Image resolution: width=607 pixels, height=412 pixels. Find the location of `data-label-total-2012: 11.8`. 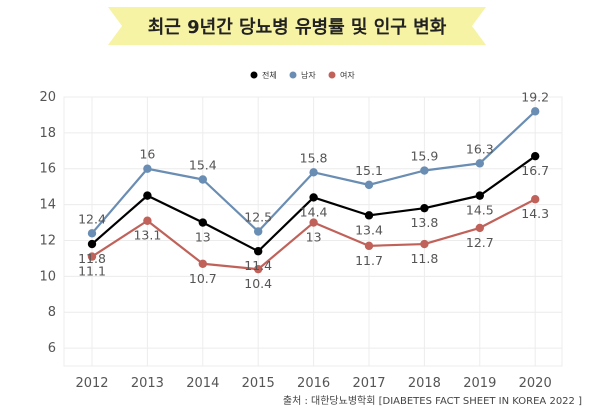

data-label-total-2012: 11.8 is located at coordinates (92, 258).